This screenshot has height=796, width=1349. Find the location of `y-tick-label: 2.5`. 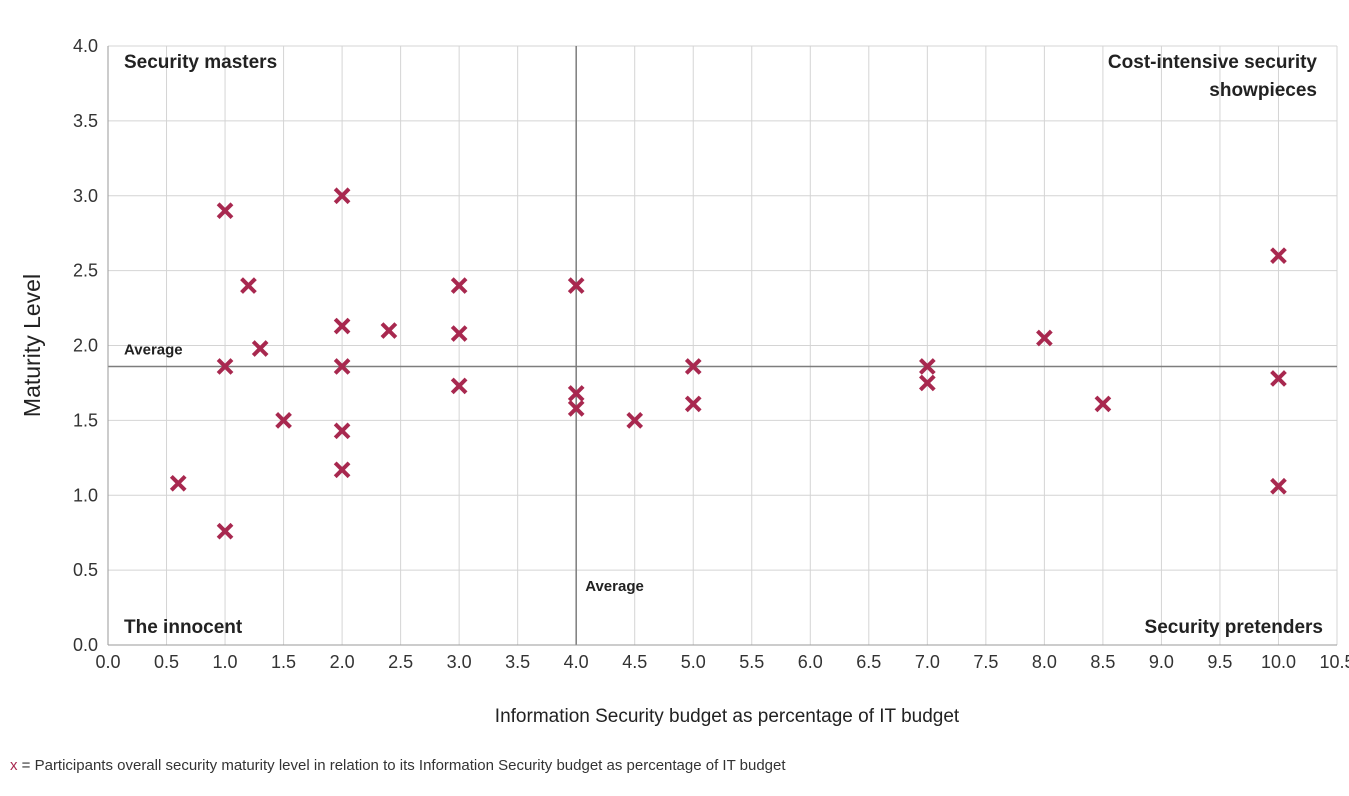

y-tick-label: 2.5 is located at coordinates (85, 271).